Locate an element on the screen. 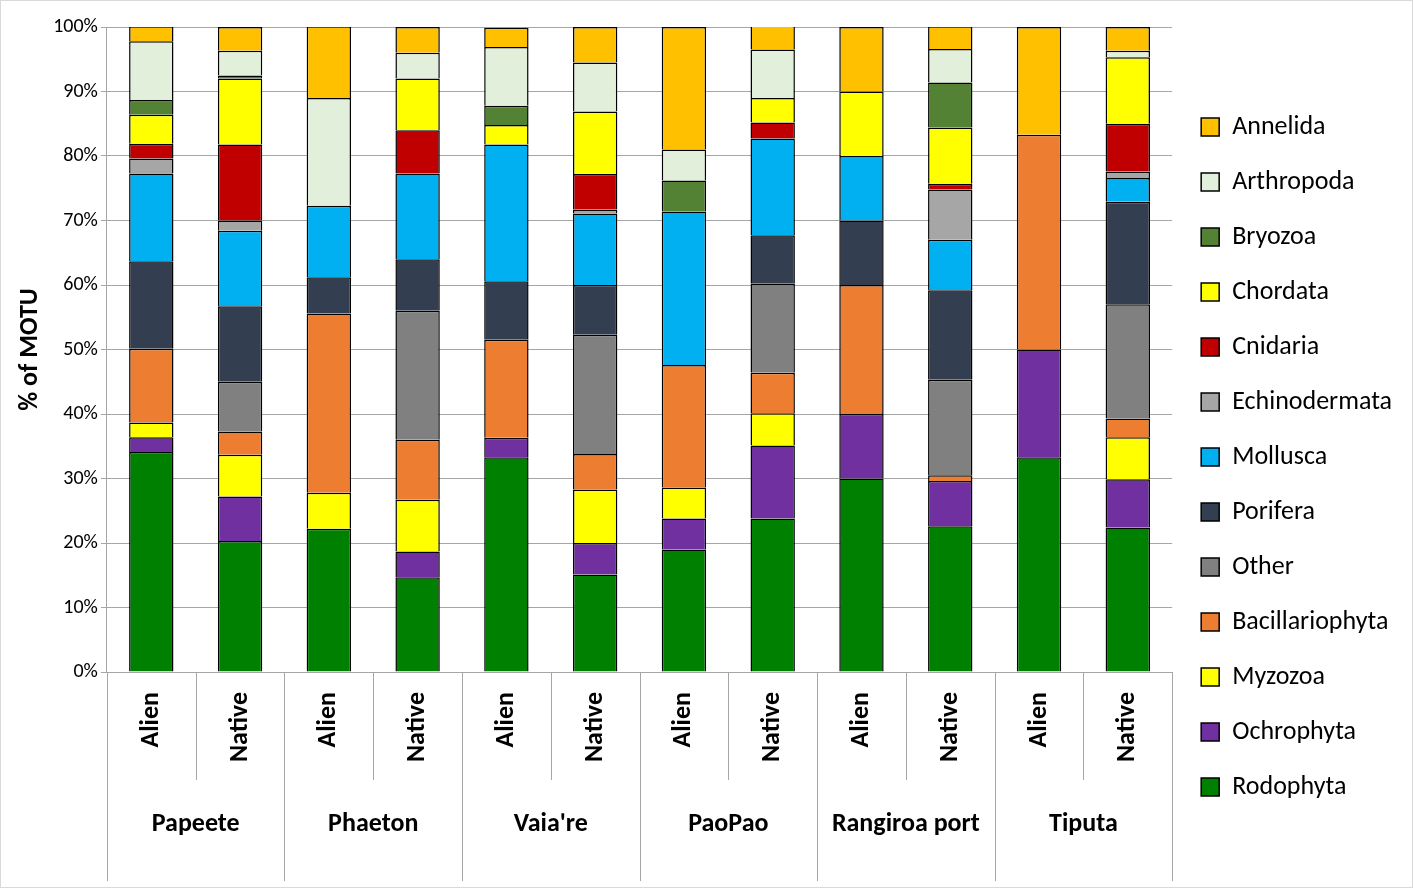 Image resolution: width=1413 pixels, height=888 pixels. legend-label: Myzozoa is located at coordinates (1278, 674).